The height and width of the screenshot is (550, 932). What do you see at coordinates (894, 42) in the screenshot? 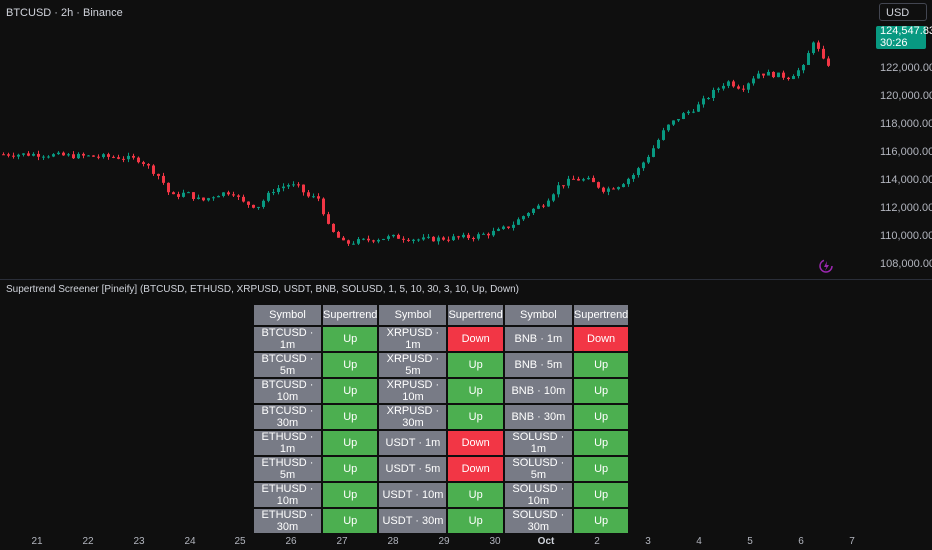
I see `bar-countdown: 30:26` at bounding box center [894, 42].